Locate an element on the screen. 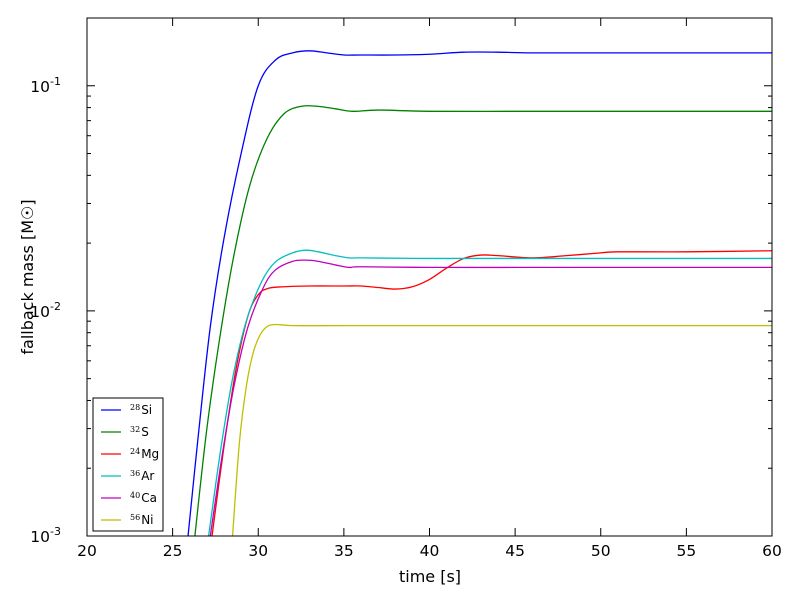 The height and width of the screenshot is (600, 800). x-tick-label: 20 is located at coordinates (87, 551).